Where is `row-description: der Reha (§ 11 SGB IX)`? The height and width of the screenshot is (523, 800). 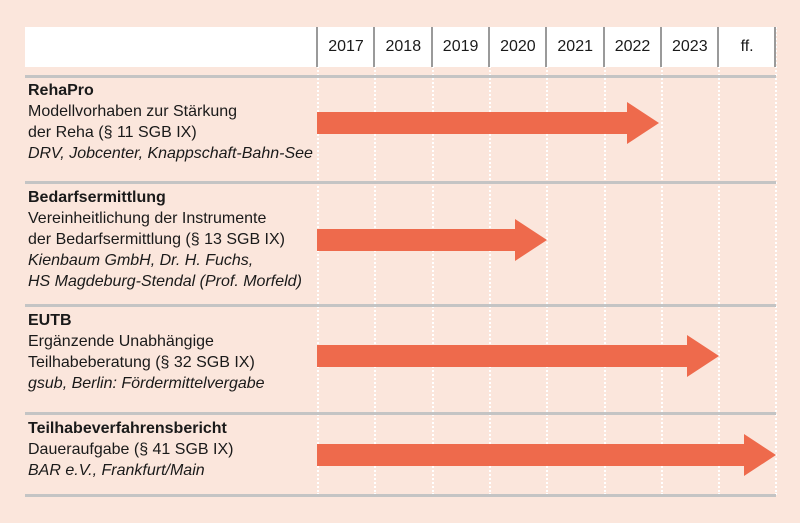
row-description: der Reha (§ 11 SGB IX) is located at coordinates (112, 132).